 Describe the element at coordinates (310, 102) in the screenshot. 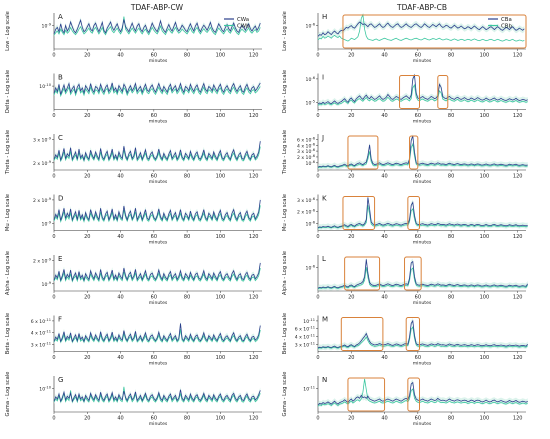

I see `y-tick-label: 10⁻⁵` at that location.